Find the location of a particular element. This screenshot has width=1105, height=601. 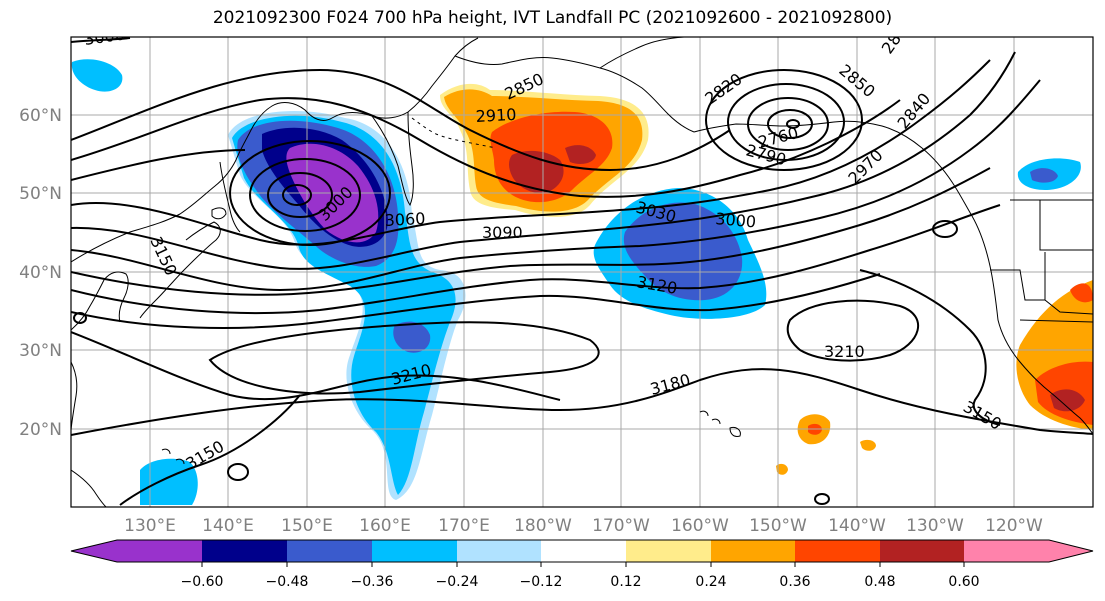

lon-label: 160°W is located at coordinates (700, 526).